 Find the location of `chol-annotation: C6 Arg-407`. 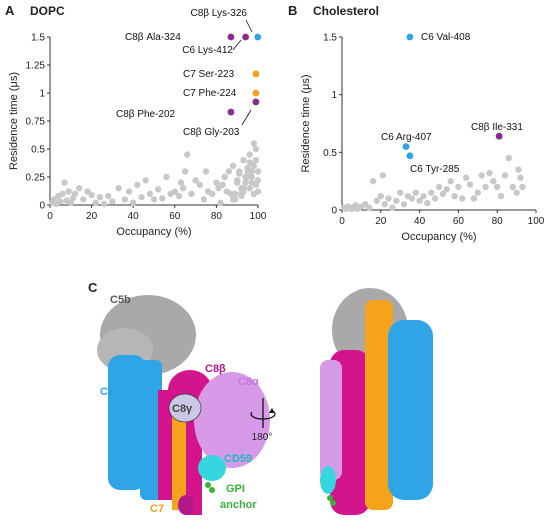

chol-annotation: C6 Arg-407 is located at coordinates (406, 137).